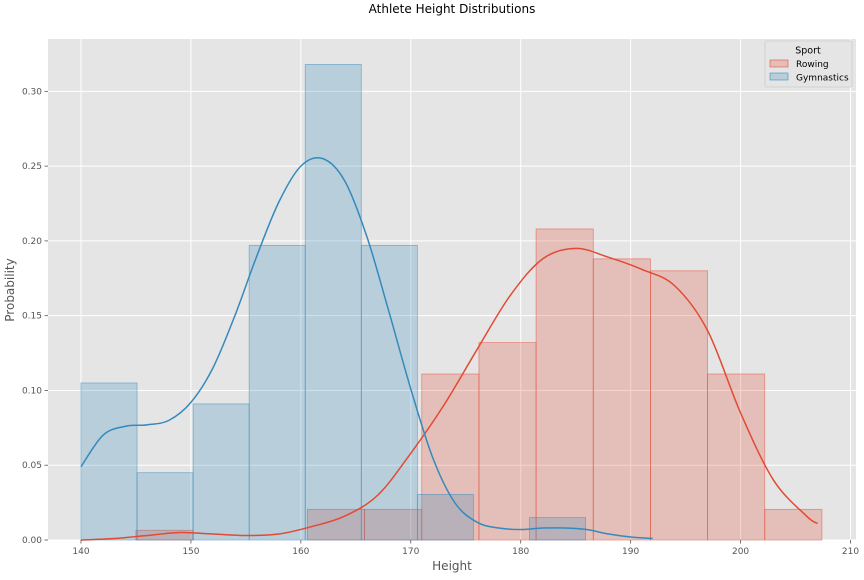 The height and width of the screenshot is (580, 864). I want to click on legend-box, so click(808, 64).